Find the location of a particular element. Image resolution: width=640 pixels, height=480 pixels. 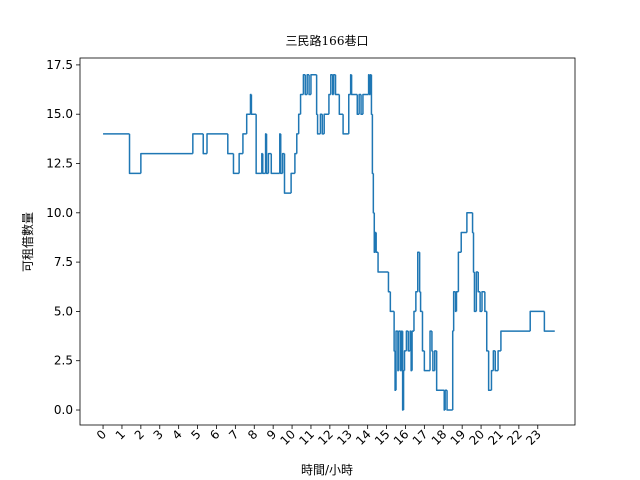

y-tick-label: 0.0 is located at coordinates (63, 410).